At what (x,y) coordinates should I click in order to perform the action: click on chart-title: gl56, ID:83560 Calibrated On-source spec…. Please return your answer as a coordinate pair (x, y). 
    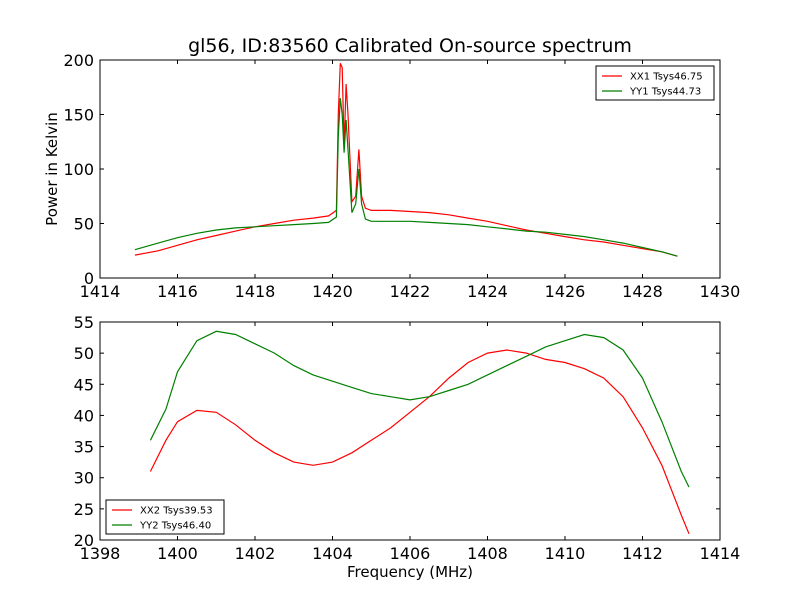
    Looking at the image, I should click on (410, 46).